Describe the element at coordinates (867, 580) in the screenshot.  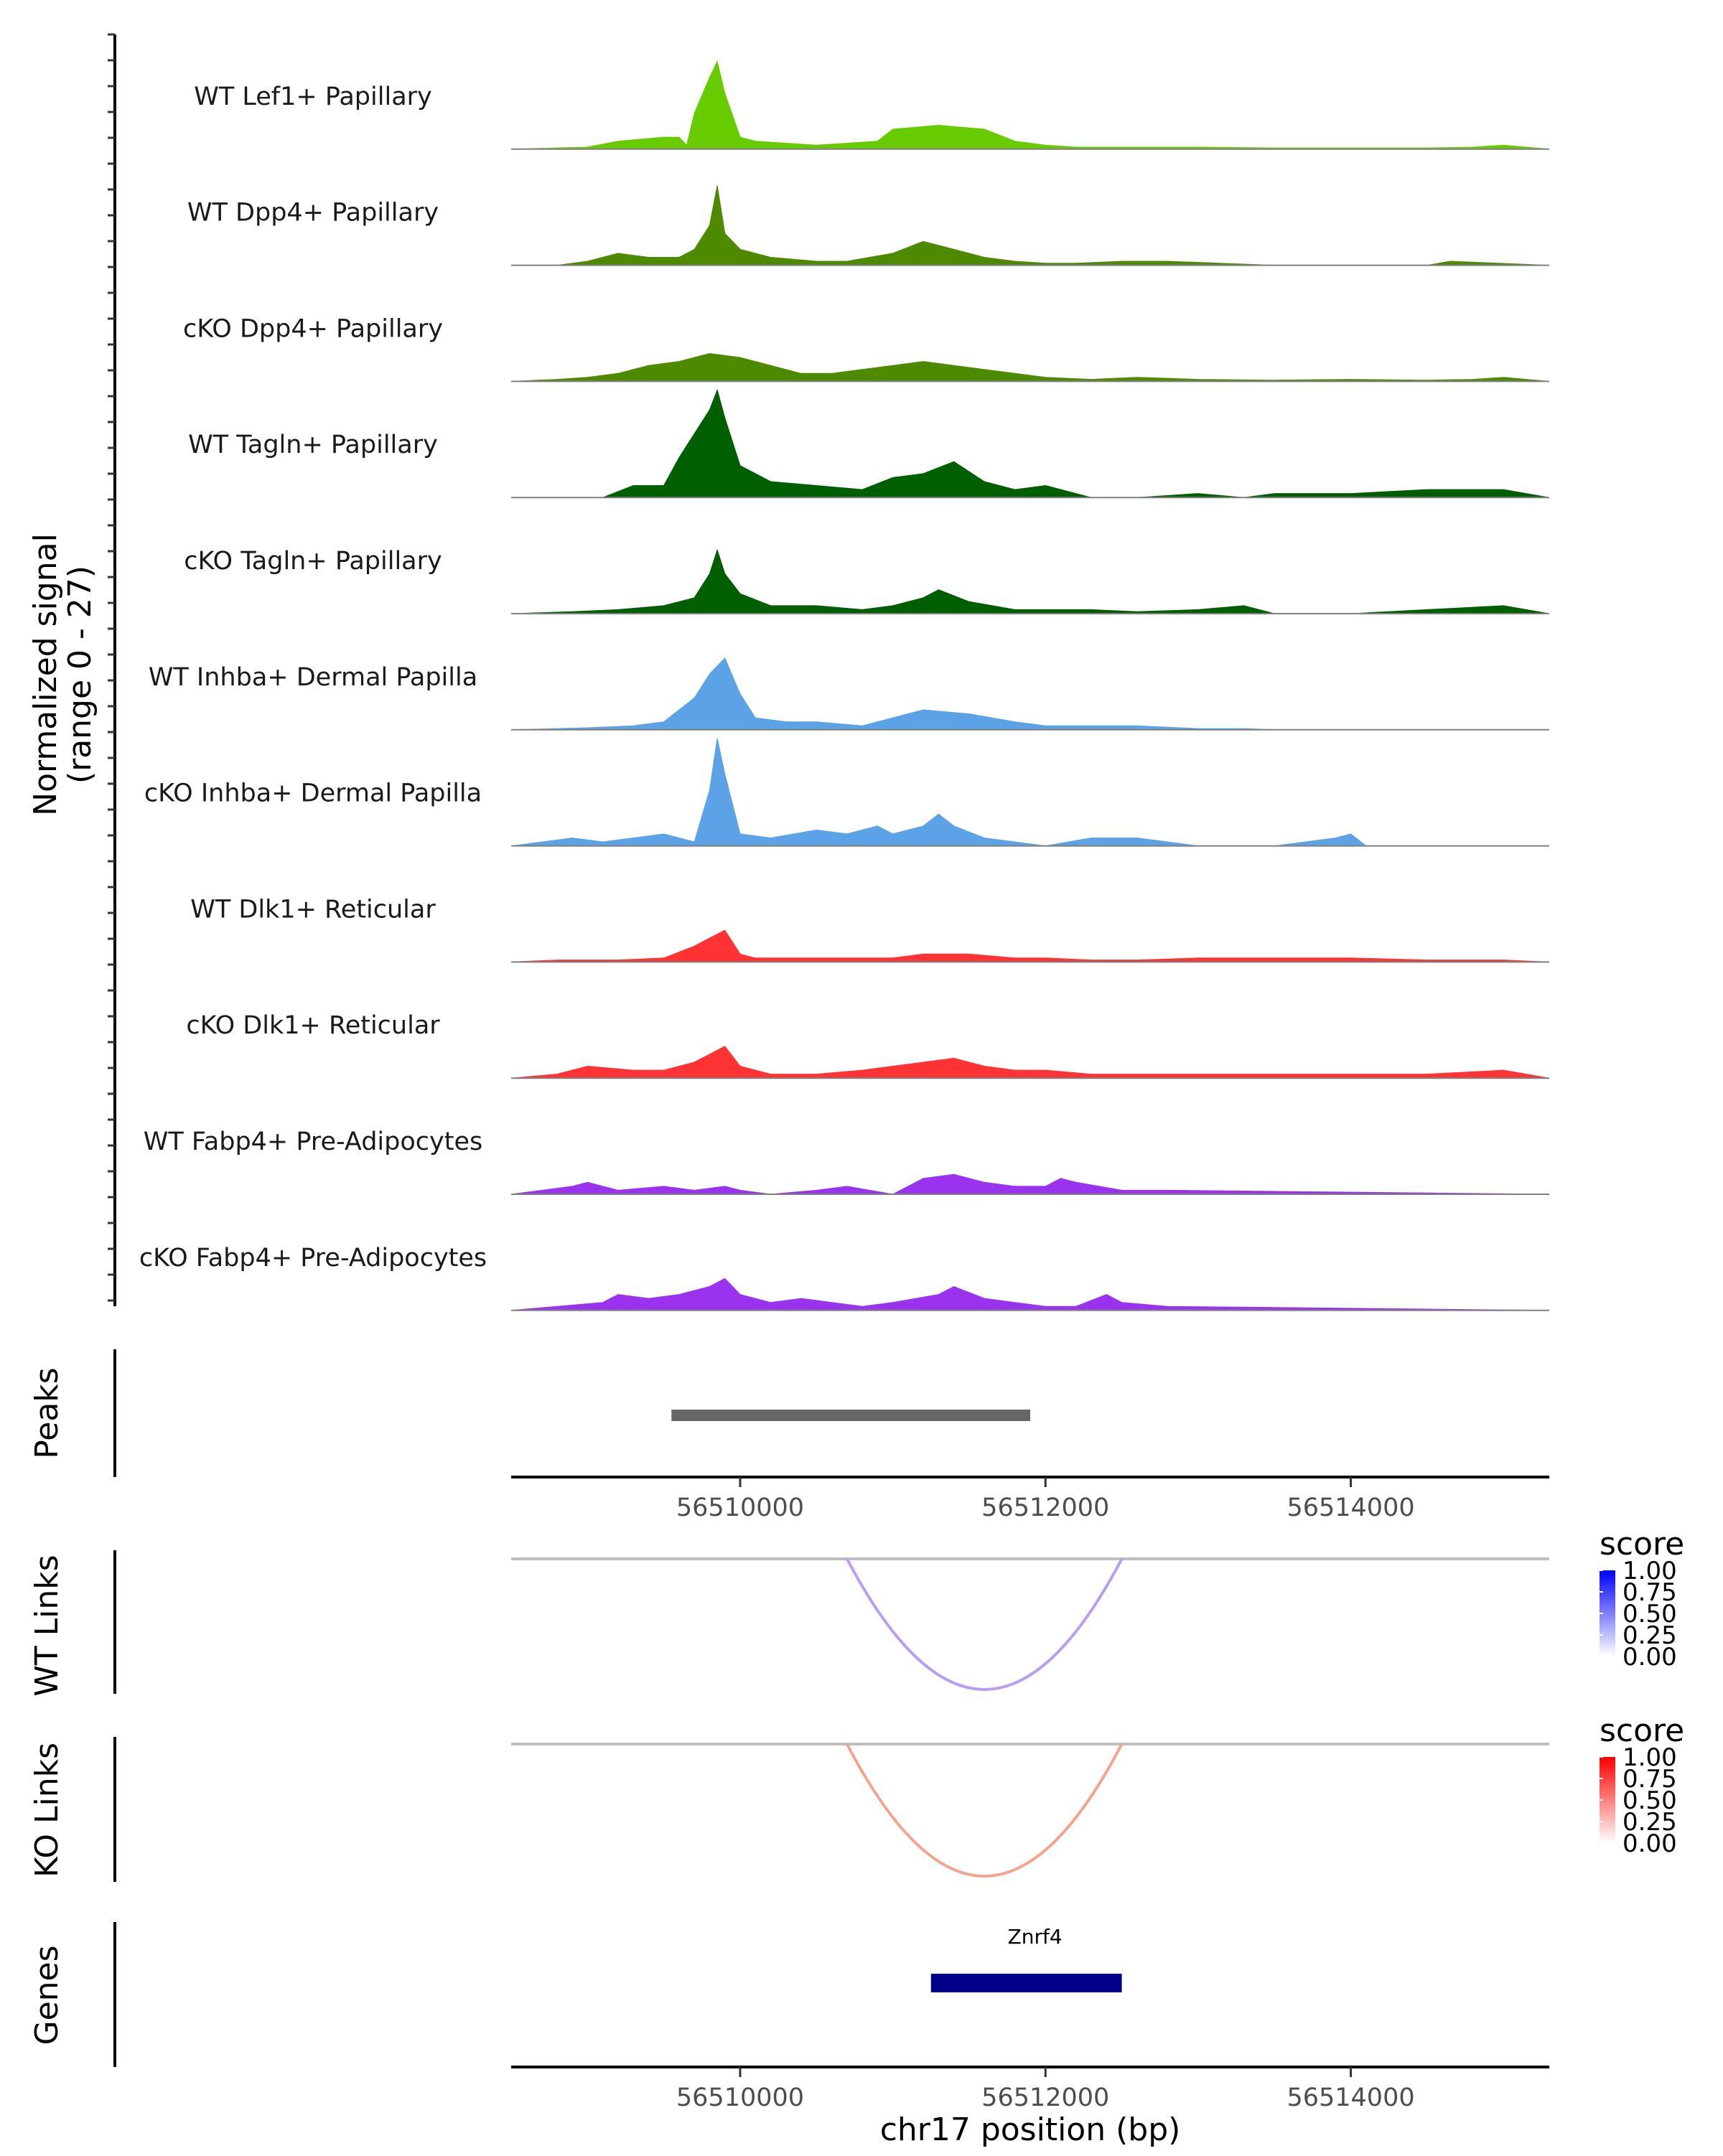
I see `coverage-track: cKO Tagln+ Papillary` at that location.